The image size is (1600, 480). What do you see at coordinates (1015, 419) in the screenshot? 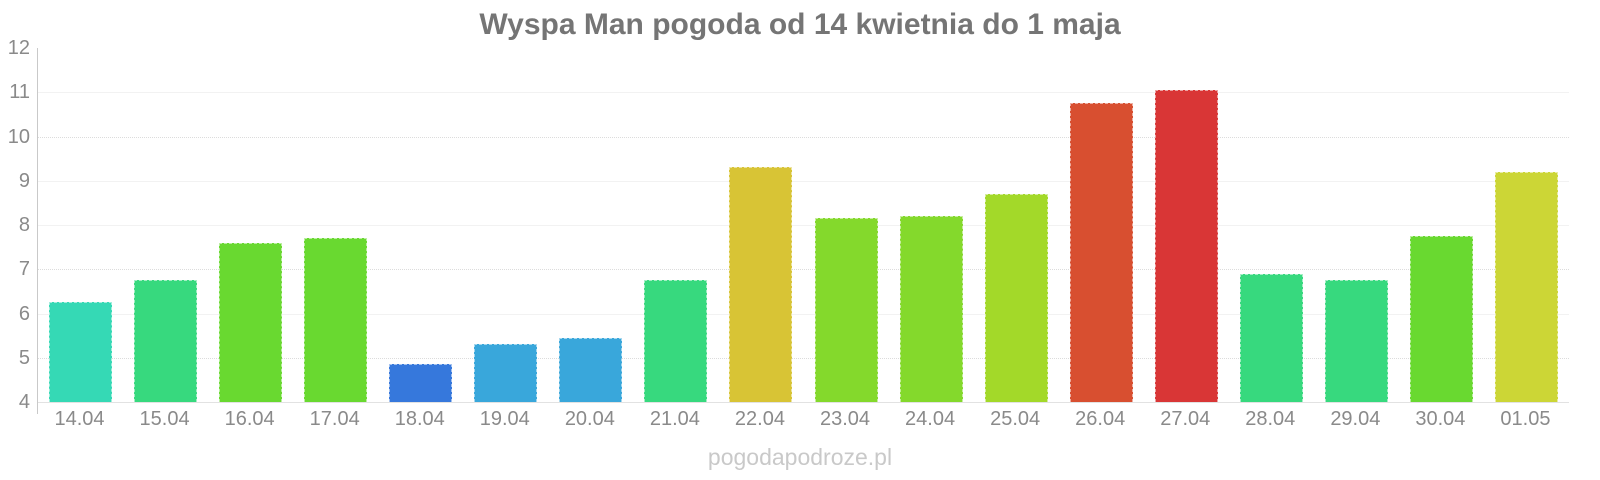
I see `x-axis-label-25-04: 25.04` at bounding box center [1015, 419].